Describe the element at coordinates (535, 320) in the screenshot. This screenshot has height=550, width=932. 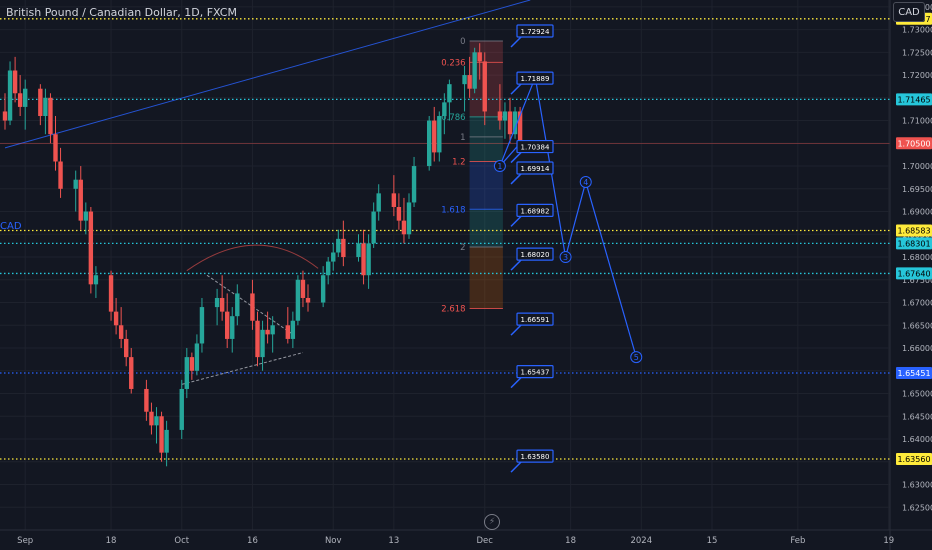
I see `callout-label: 1.66591` at that location.